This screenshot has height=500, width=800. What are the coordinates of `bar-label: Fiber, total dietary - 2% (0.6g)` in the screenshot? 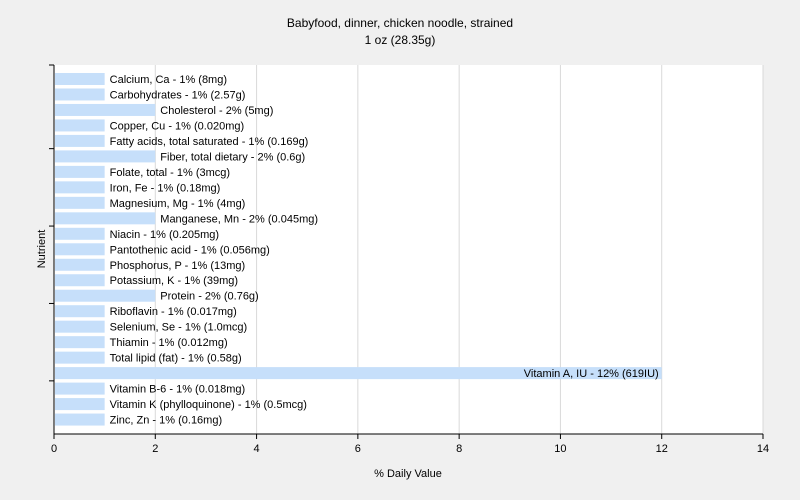 It's located at (232, 157).